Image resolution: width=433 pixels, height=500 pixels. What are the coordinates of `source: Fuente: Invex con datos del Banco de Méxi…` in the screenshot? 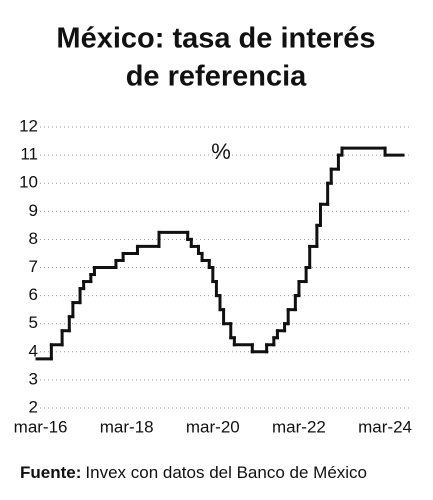 It's located at (193, 472).